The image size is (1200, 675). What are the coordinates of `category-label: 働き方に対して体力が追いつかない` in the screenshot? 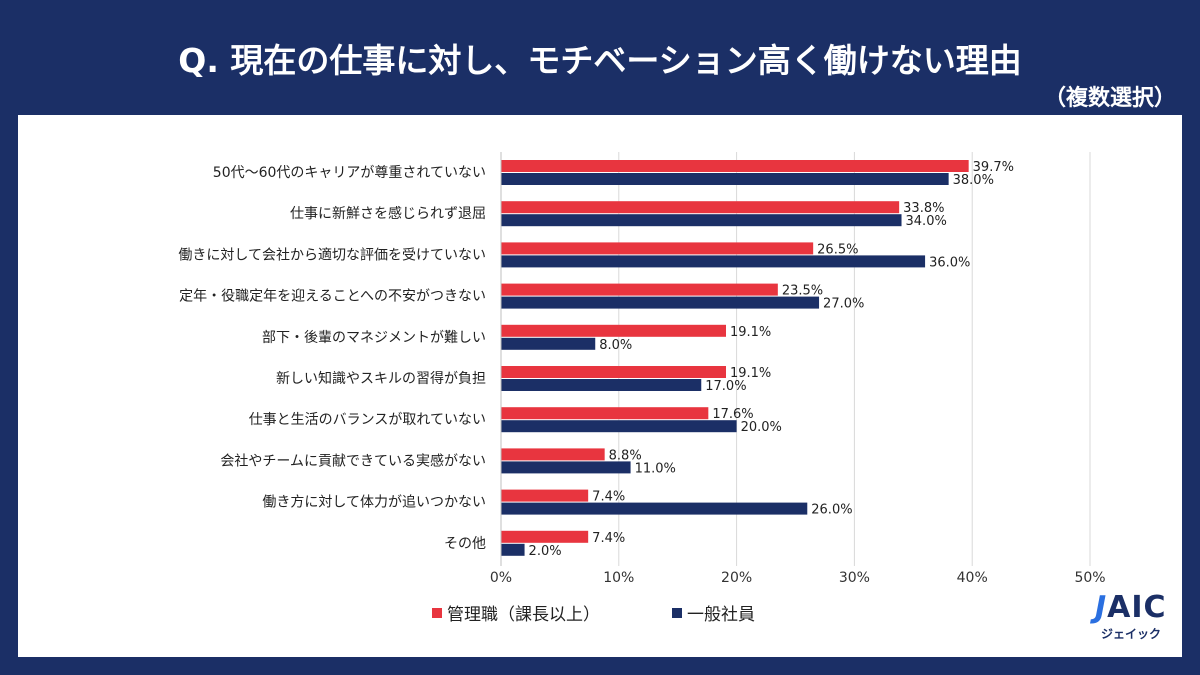 It's located at (374, 503).